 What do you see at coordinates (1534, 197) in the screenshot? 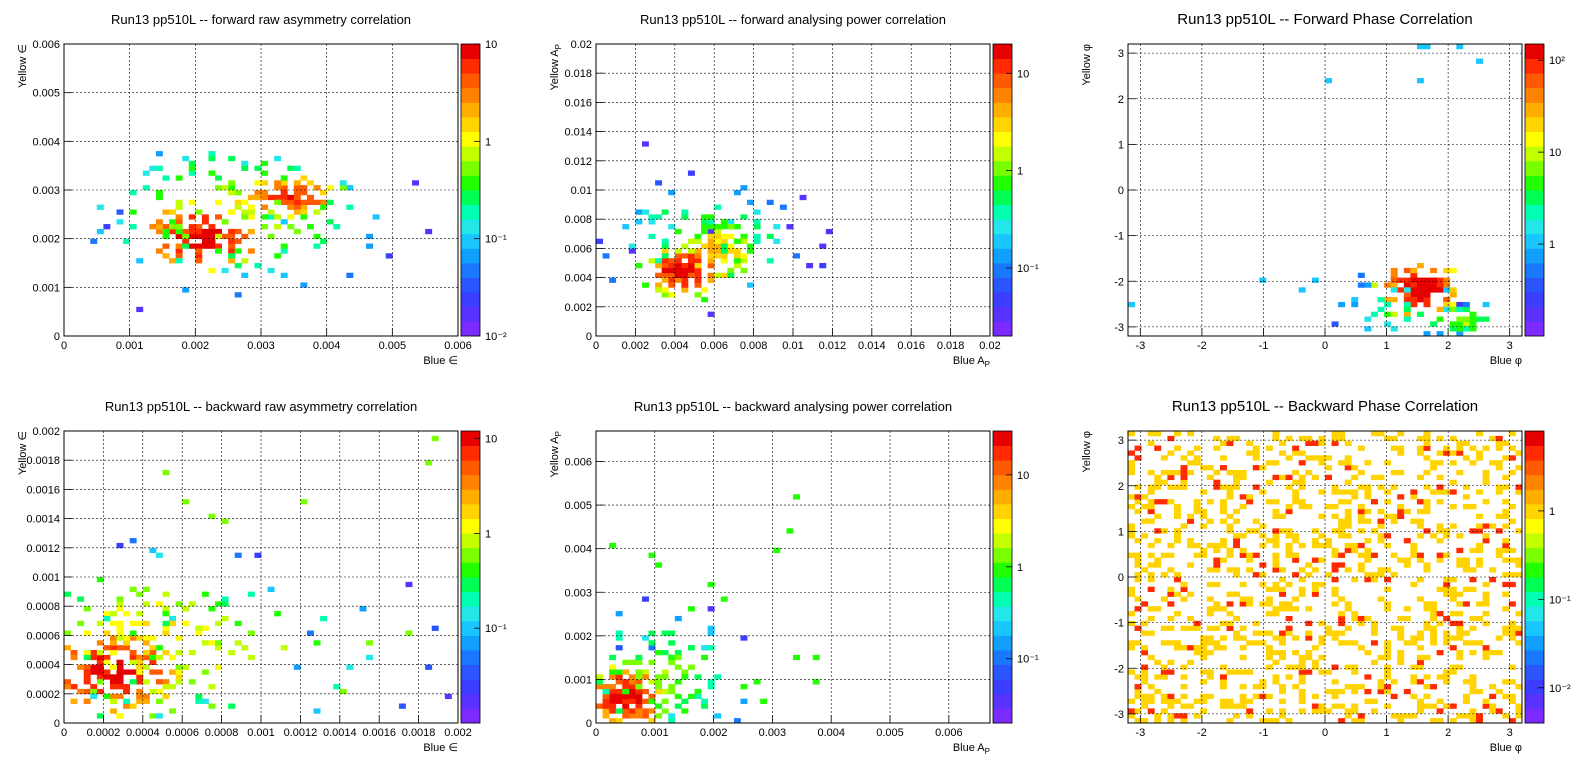
I see `colorbar-swatch` at bounding box center [1534, 197].